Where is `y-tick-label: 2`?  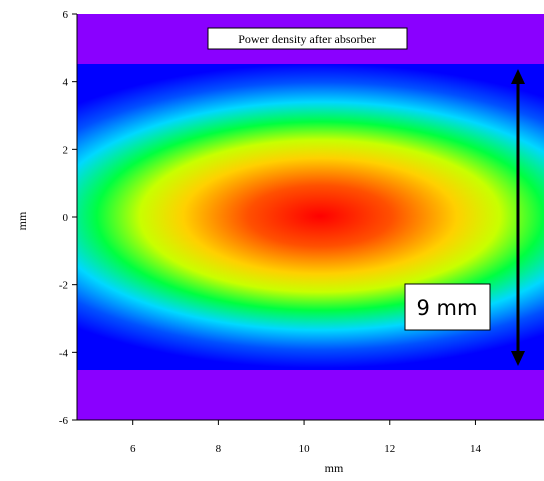 y-tick-label: 2 is located at coordinates (66, 150).